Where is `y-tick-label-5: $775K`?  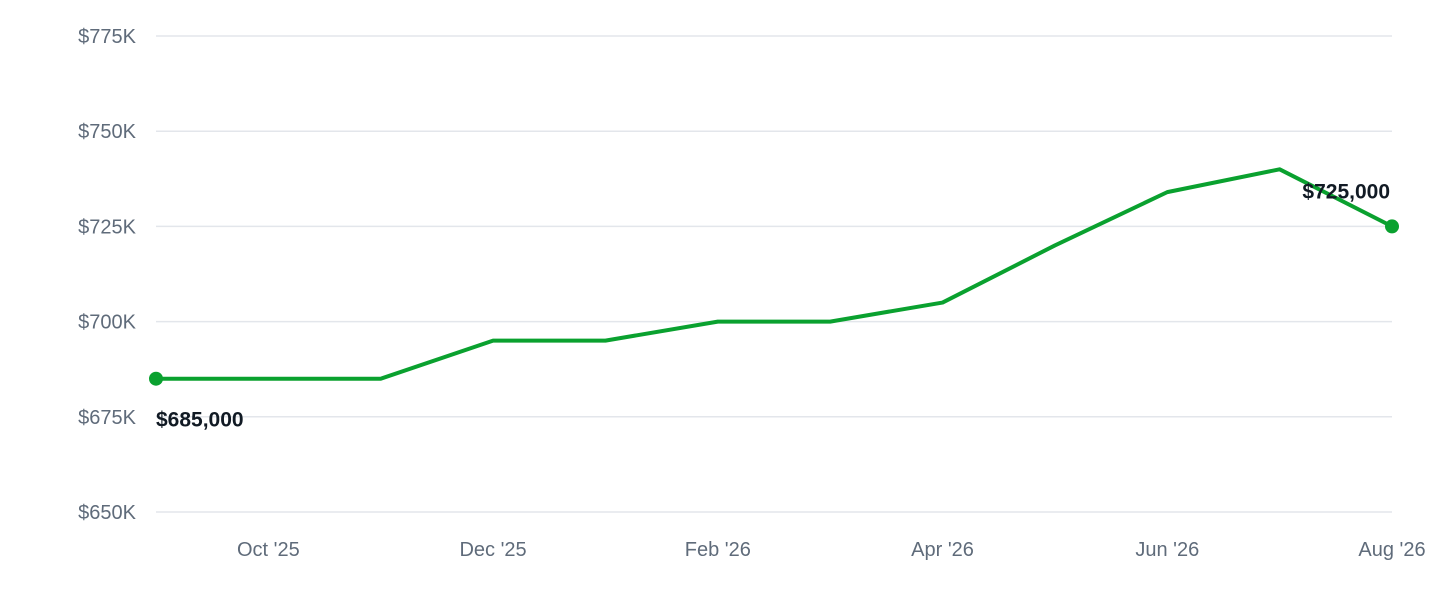 y-tick-label-5: $775K is located at coordinates (107, 37).